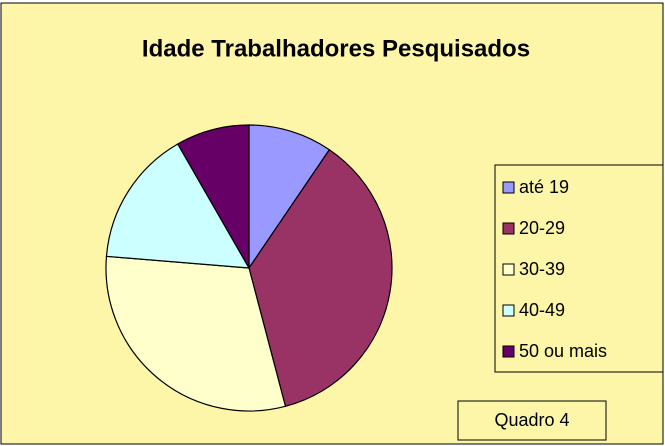 The image size is (665, 446). What do you see at coordinates (542, 269) in the screenshot?
I see `legend-label: 30-39` at bounding box center [542, 269].